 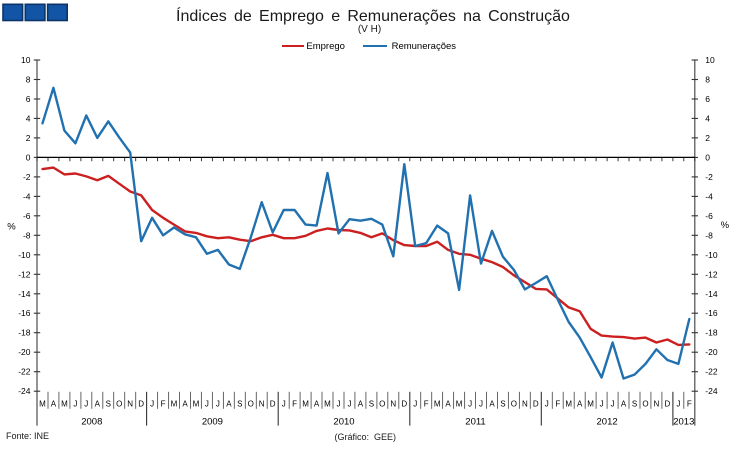 I want to click on svg-text: 2011, so click(x=475, y=422).